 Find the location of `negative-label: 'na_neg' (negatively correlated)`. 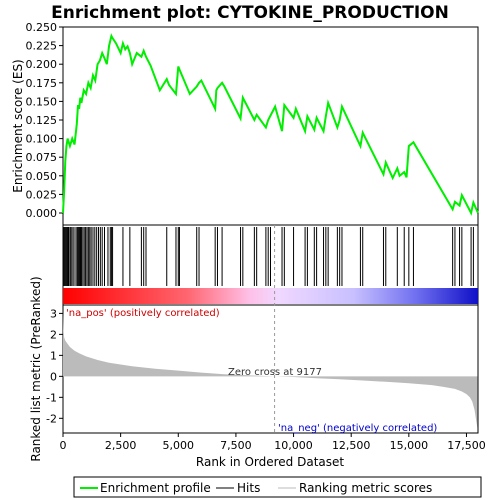

negative-label: 'na_neg' (negatively correlated) is located at coordinates (357, 428).